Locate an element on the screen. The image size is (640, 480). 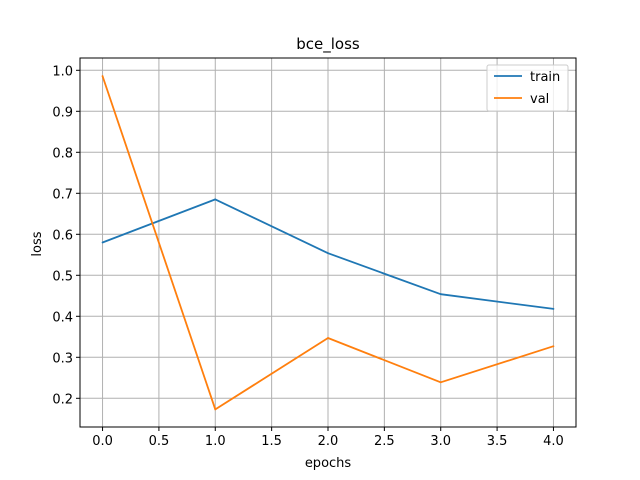
y-tick-label: 0.7 is located at coordinates (62, 194).